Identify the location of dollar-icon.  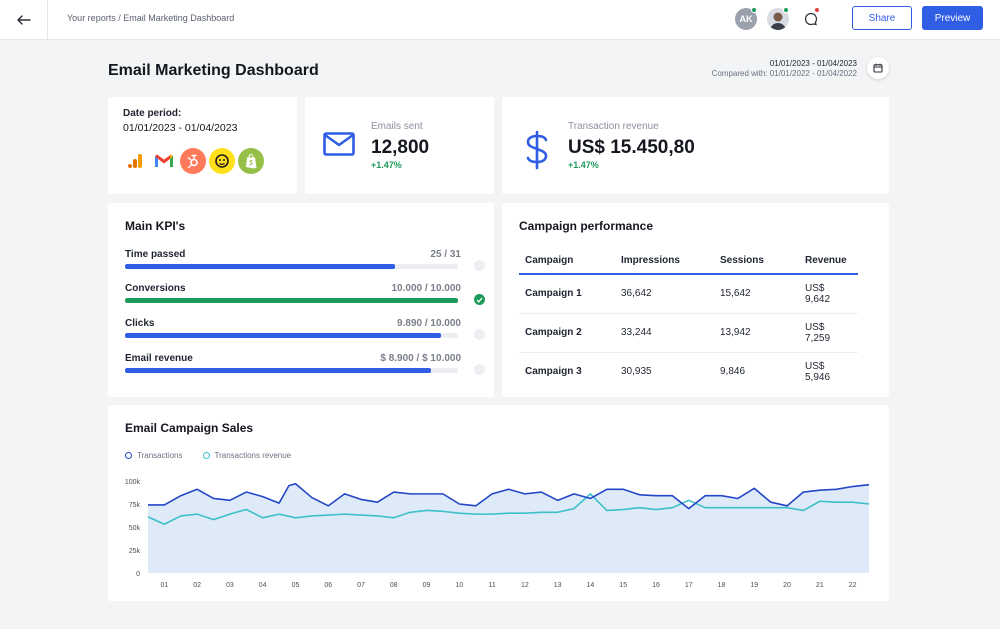
(537, 150).